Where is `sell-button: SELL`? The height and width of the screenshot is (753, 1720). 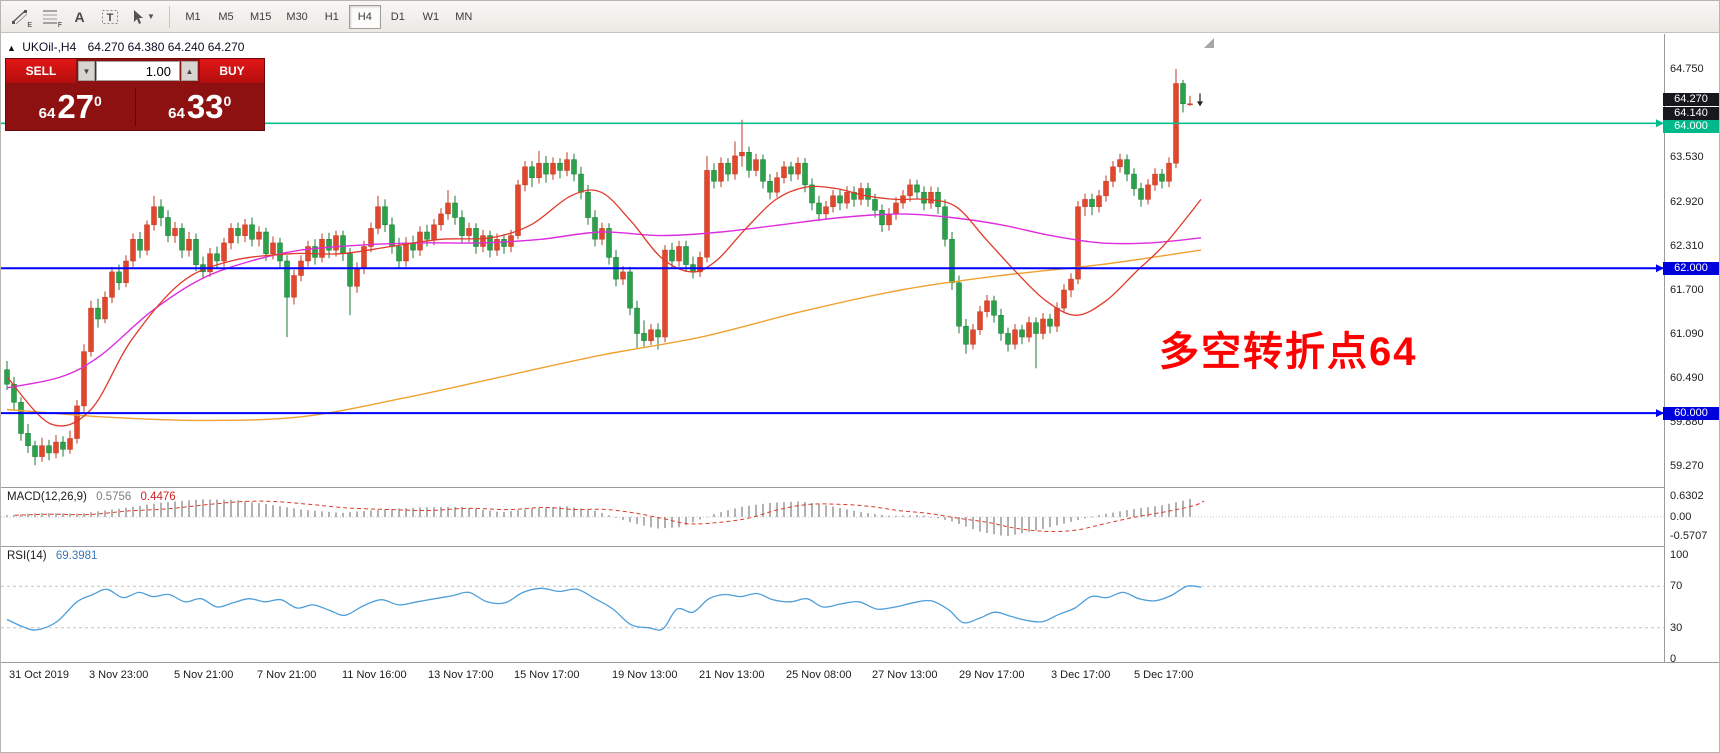 sell-button: SELL is located at coordinates (41, 71).